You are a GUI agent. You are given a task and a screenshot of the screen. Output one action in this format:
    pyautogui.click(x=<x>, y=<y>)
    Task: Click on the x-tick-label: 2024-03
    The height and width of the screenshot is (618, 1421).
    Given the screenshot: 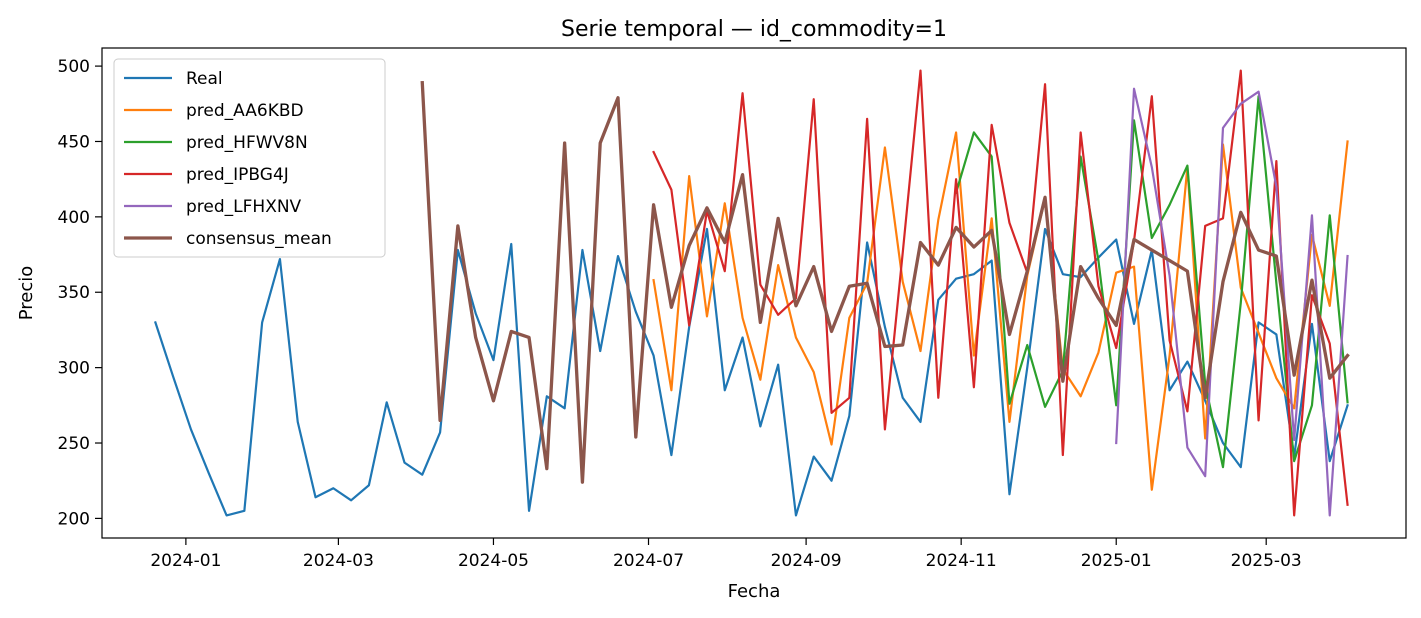 What is the action you would take?
    pyautogui.click(x=338, y=561)
    